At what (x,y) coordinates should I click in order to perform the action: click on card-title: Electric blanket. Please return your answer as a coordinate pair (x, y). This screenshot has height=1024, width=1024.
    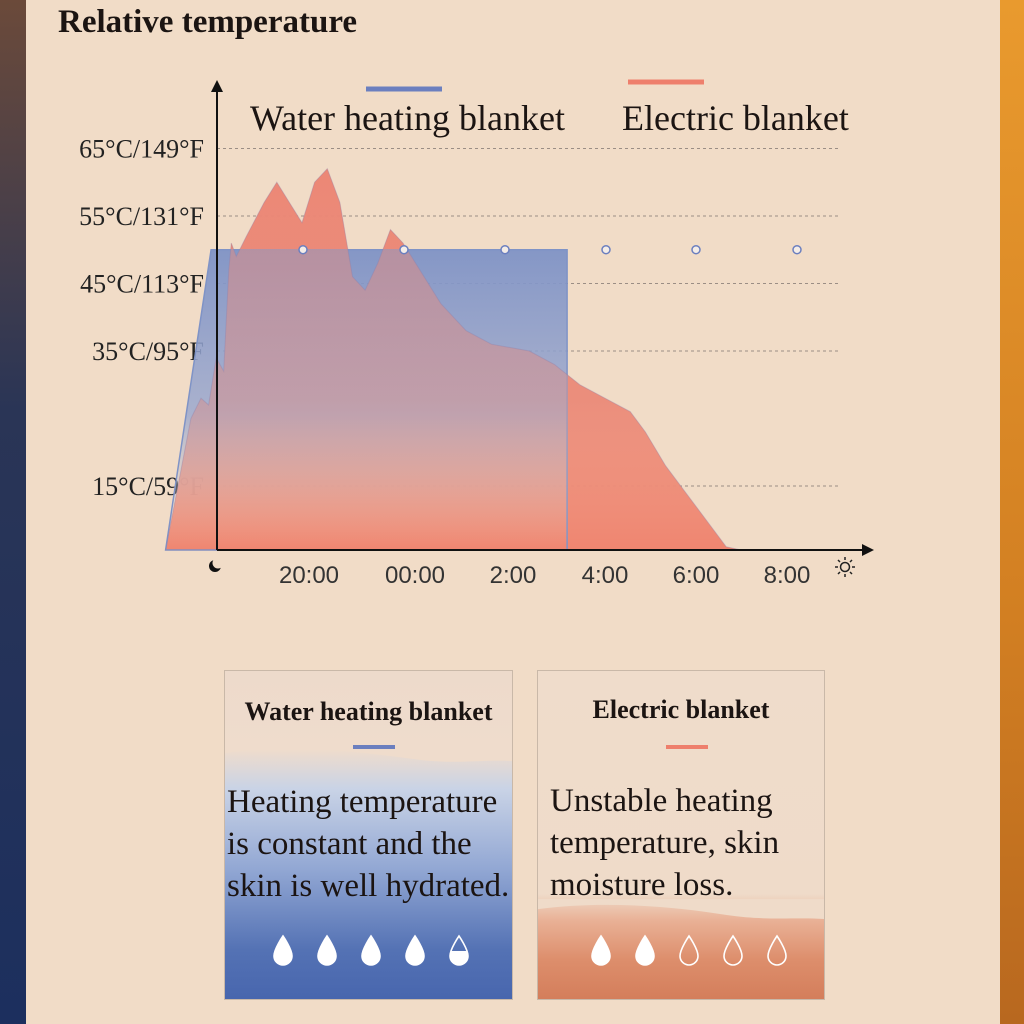
    Looking at the image, I should click on (681, 709).